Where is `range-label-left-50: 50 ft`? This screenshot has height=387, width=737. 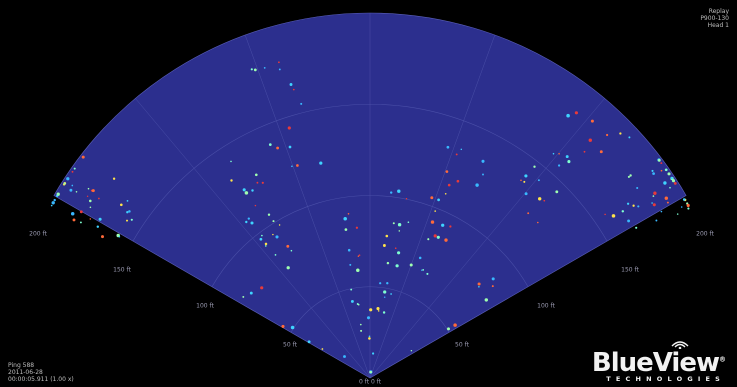
range-label-left-50: 50 ft is located at coordinates (290, 345).